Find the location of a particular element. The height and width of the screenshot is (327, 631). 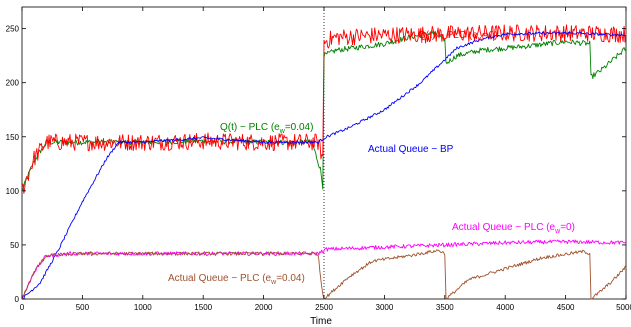

x-tick-label: 1500 is located at coordinates (203, 307).